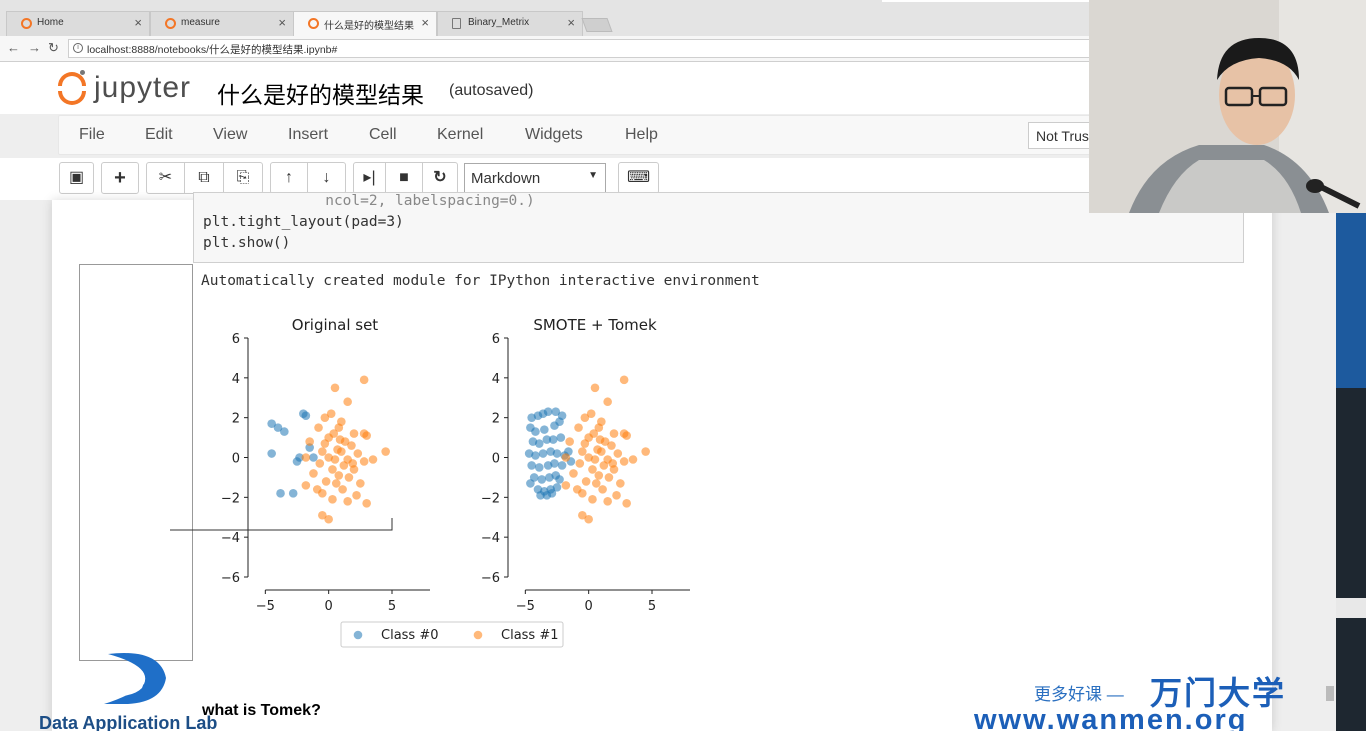 The height and width of the screenshot is (731, 1366). I want to click on tab-home: Home ×, so click(78, 23).